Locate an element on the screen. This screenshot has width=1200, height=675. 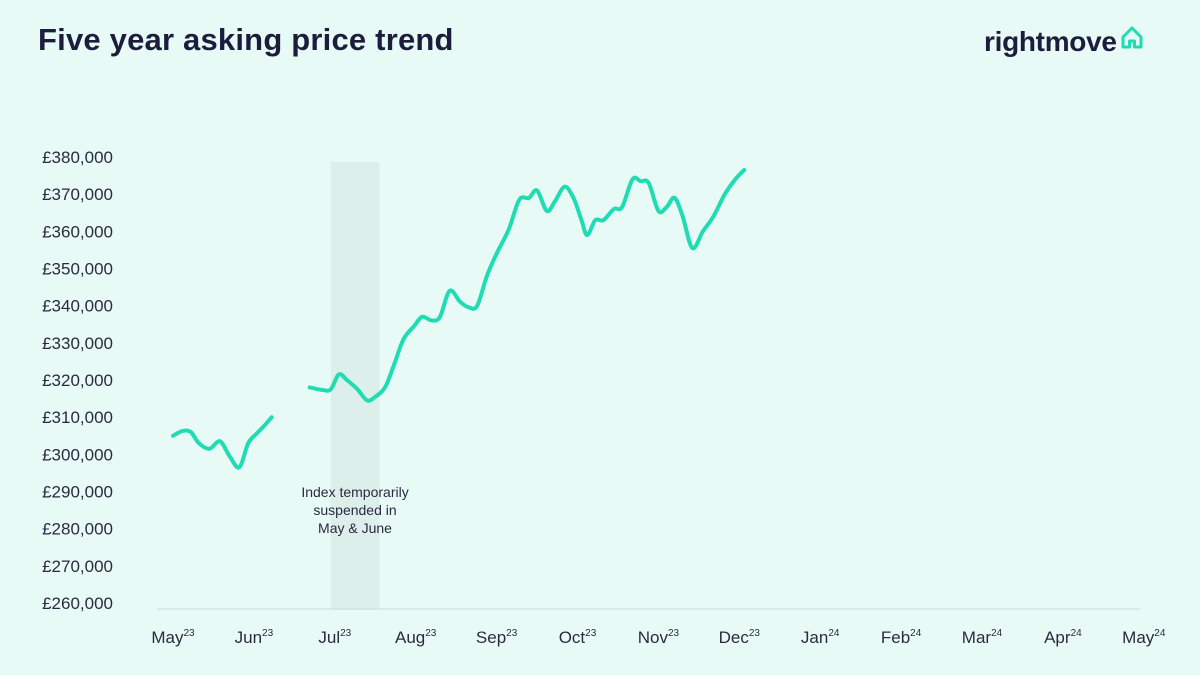
y-tick-label: £290,000 is located at coordinates (77, 492).